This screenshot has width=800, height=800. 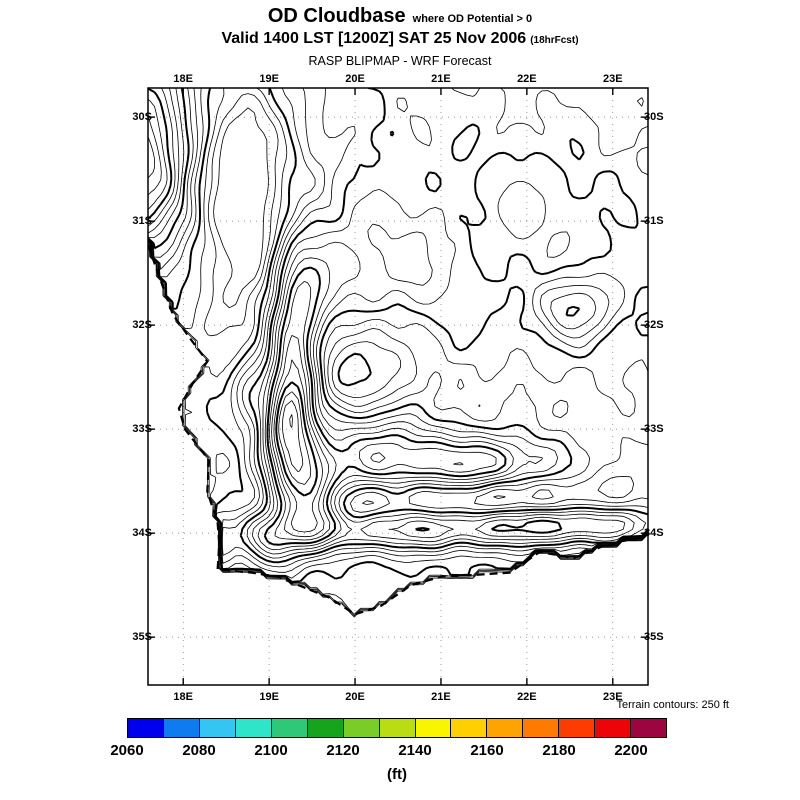 I want to click on x-axis-label-bottom: 22E, so click(x=527, y=697).